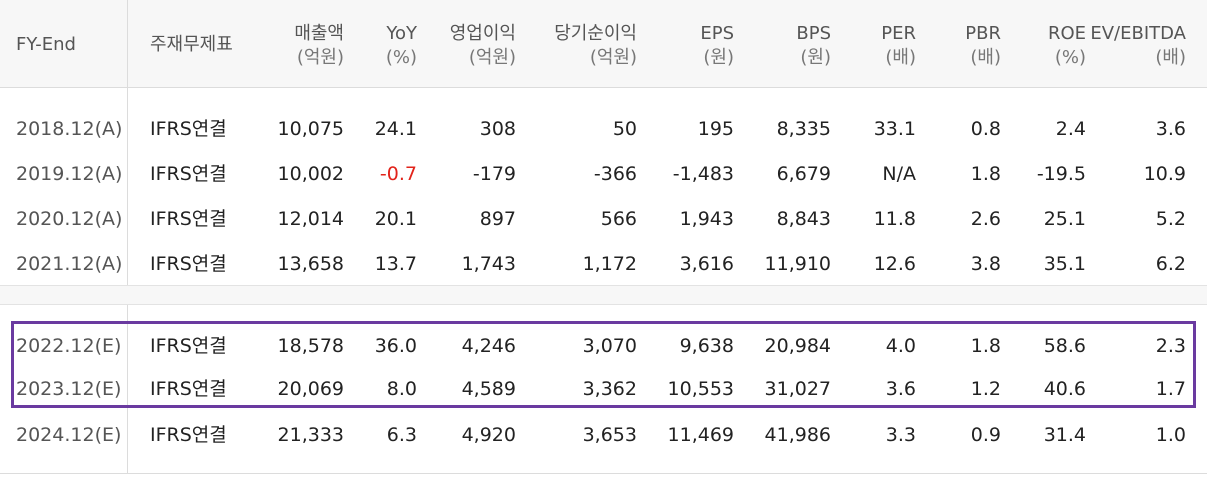 The image size is (1207, 478). Describe the element at coordinates (401, 389) in the screenshot. I see `cell-yoy: 8.0` at that location.